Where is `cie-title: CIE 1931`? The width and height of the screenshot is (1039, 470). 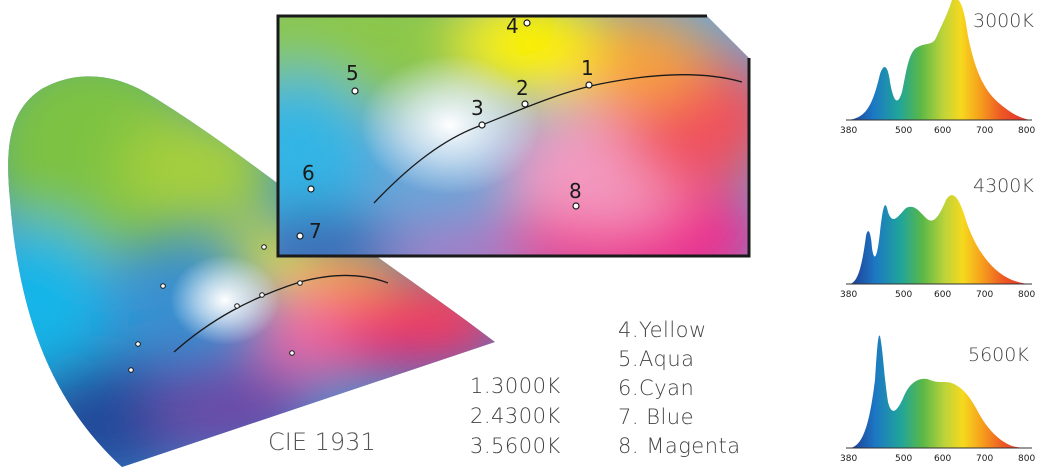
cie-title: CIE 1931 is located at coordinates (322, 442).